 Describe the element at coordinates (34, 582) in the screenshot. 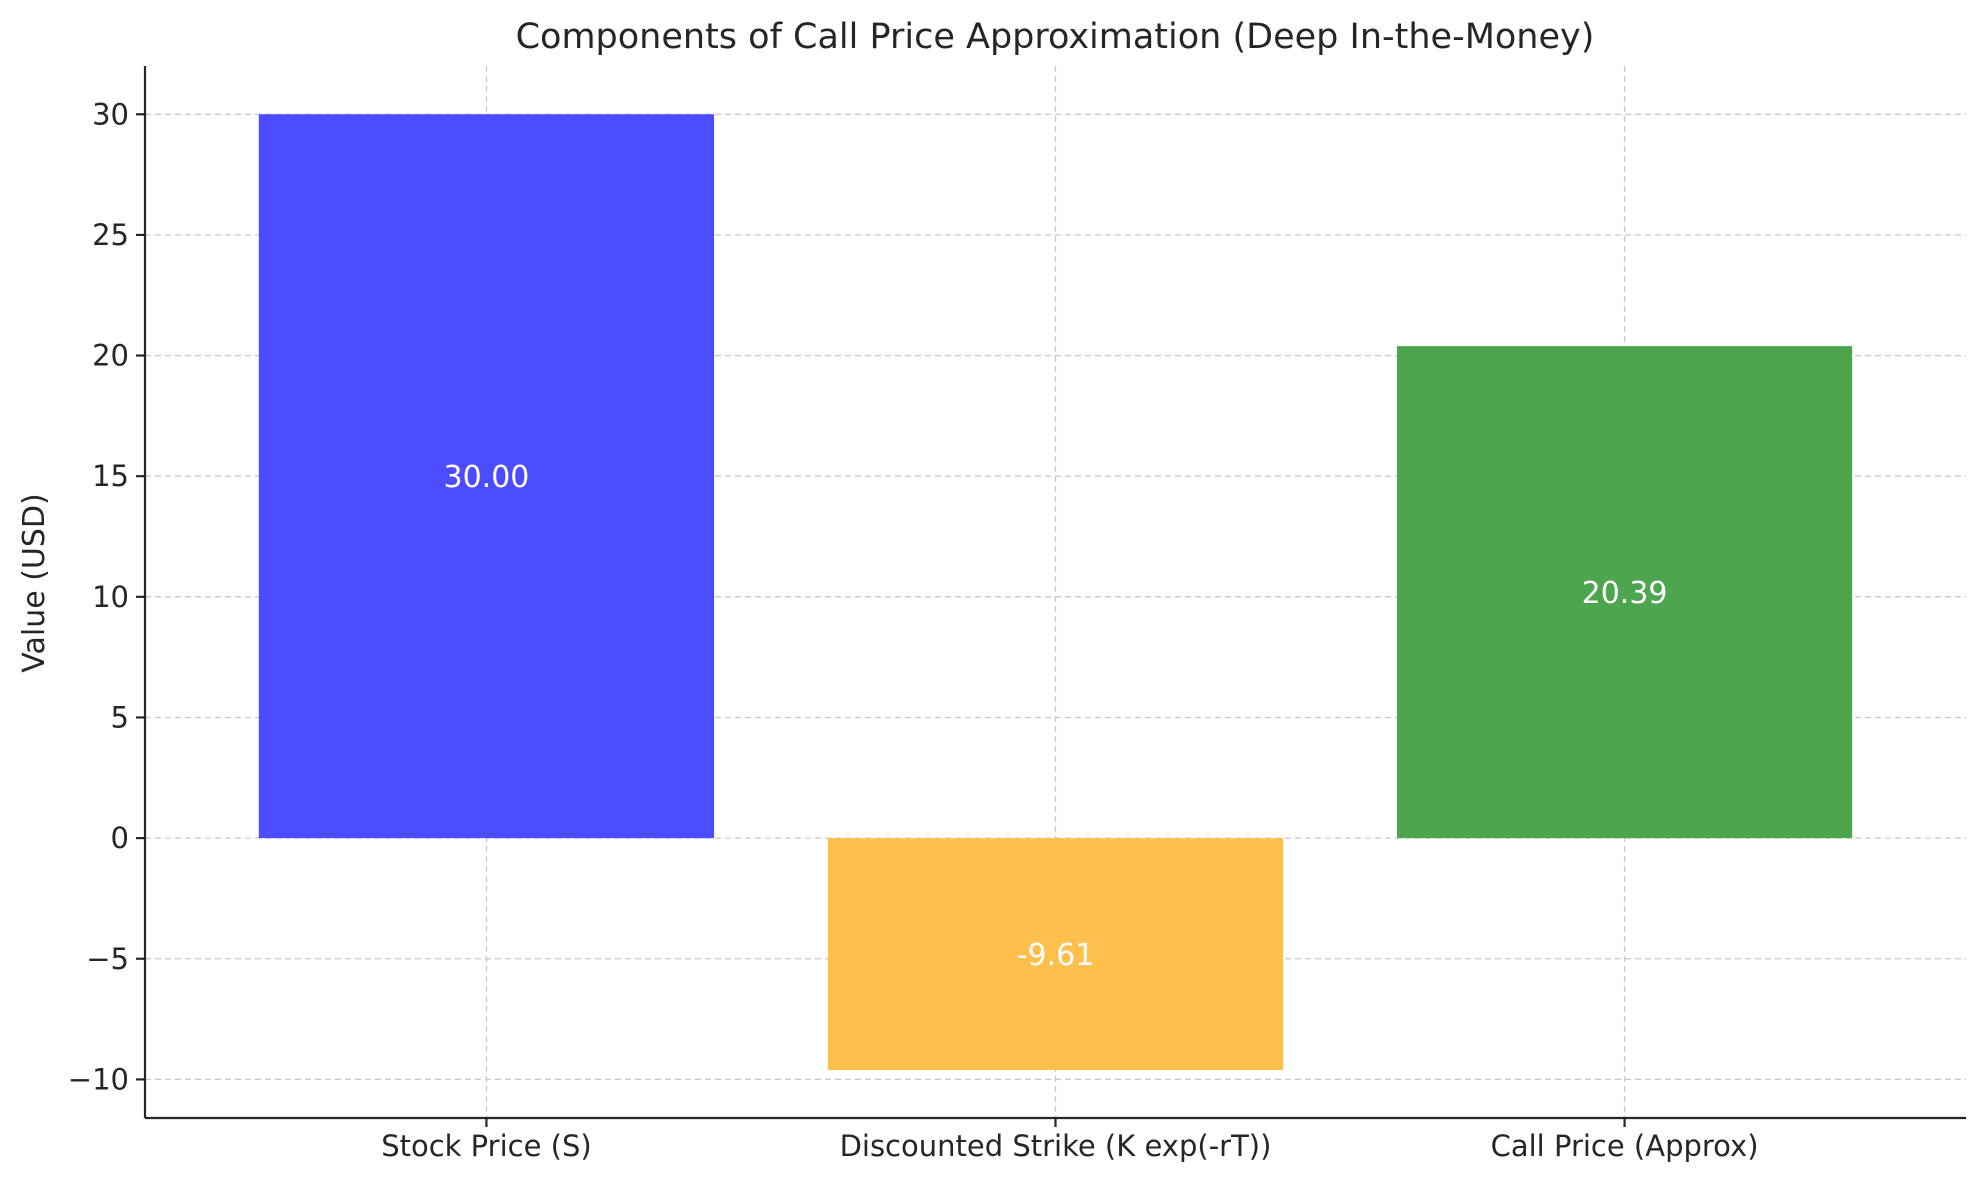

I see `y-axis-label: Value (USD)` at that location.